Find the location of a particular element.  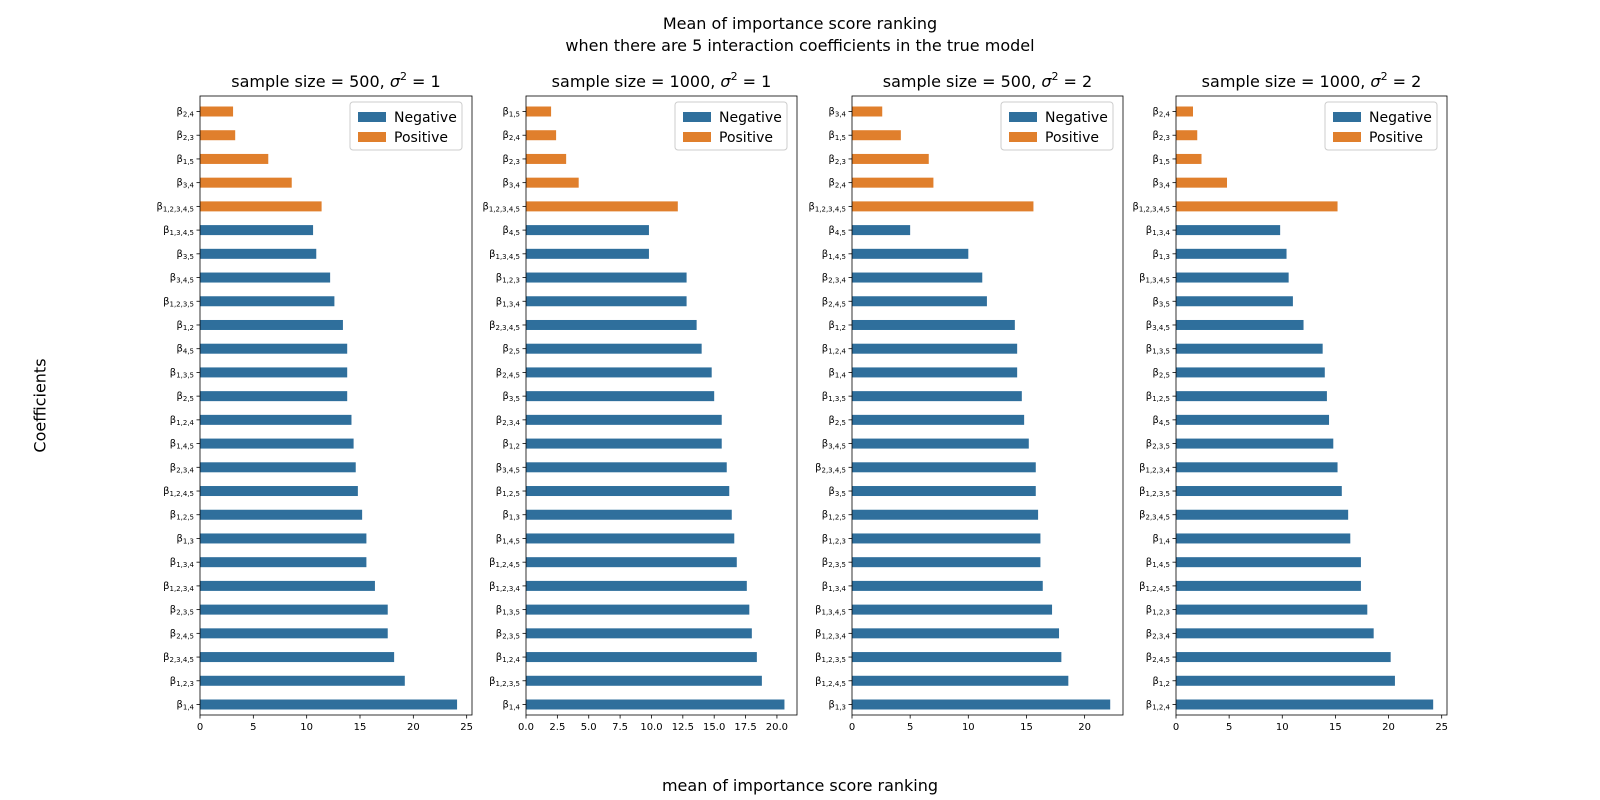

y-tick-label: β1,5 is located at coordinates (511, 113).